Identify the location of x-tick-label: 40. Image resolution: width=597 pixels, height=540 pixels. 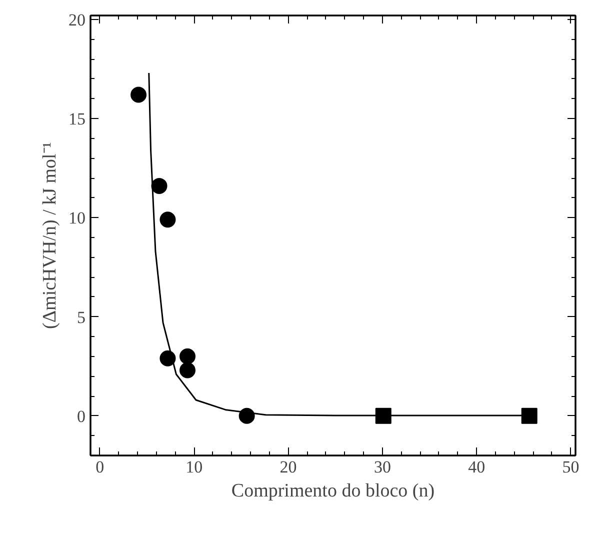
(477, 467).